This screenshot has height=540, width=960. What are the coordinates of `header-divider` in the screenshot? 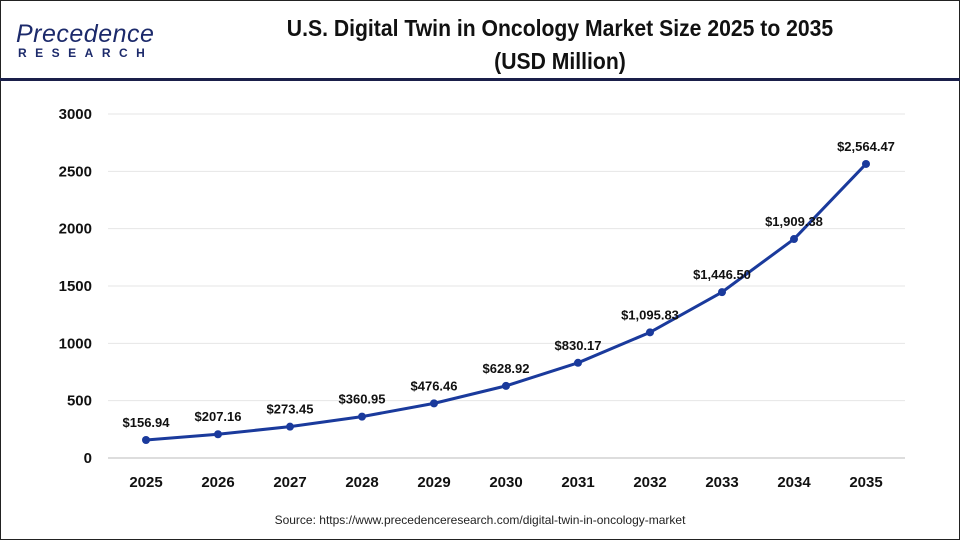 It's located at (480, 79).